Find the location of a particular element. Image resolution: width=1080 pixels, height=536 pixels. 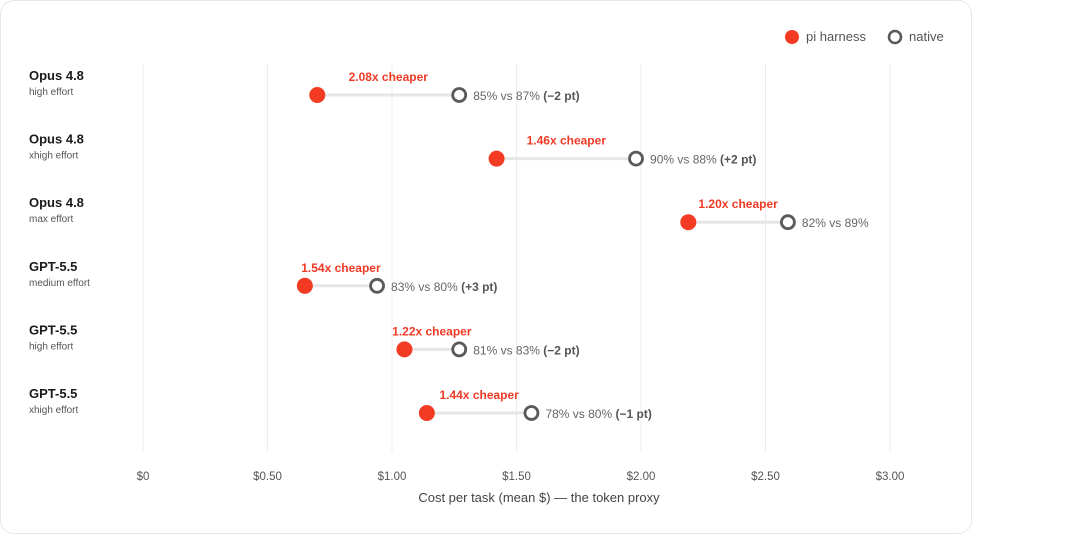

cheaper-label: 1.46x cheaper is located at coordinates (567, 141).